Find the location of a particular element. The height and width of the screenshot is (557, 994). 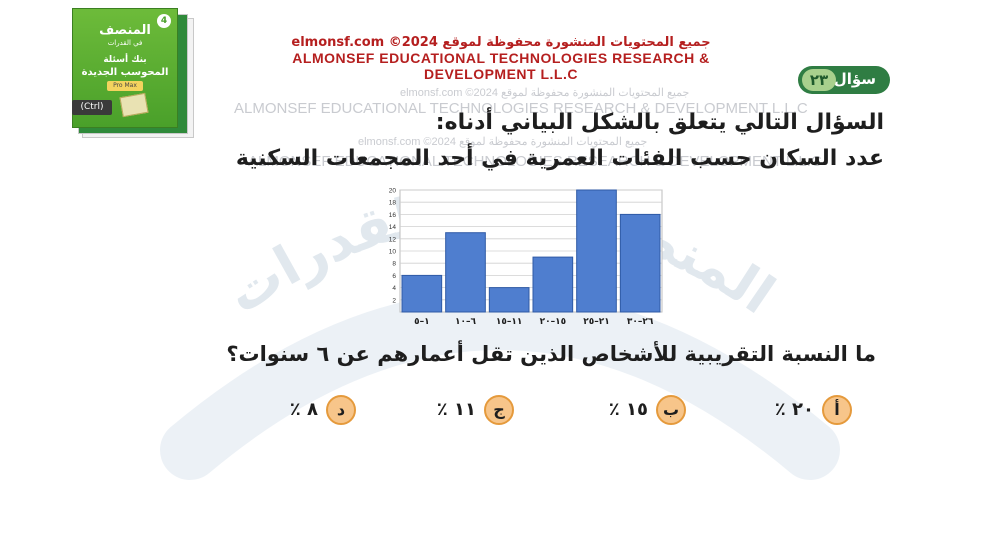

book-ribbon: Pro Max is located at coordinates (125, 86).